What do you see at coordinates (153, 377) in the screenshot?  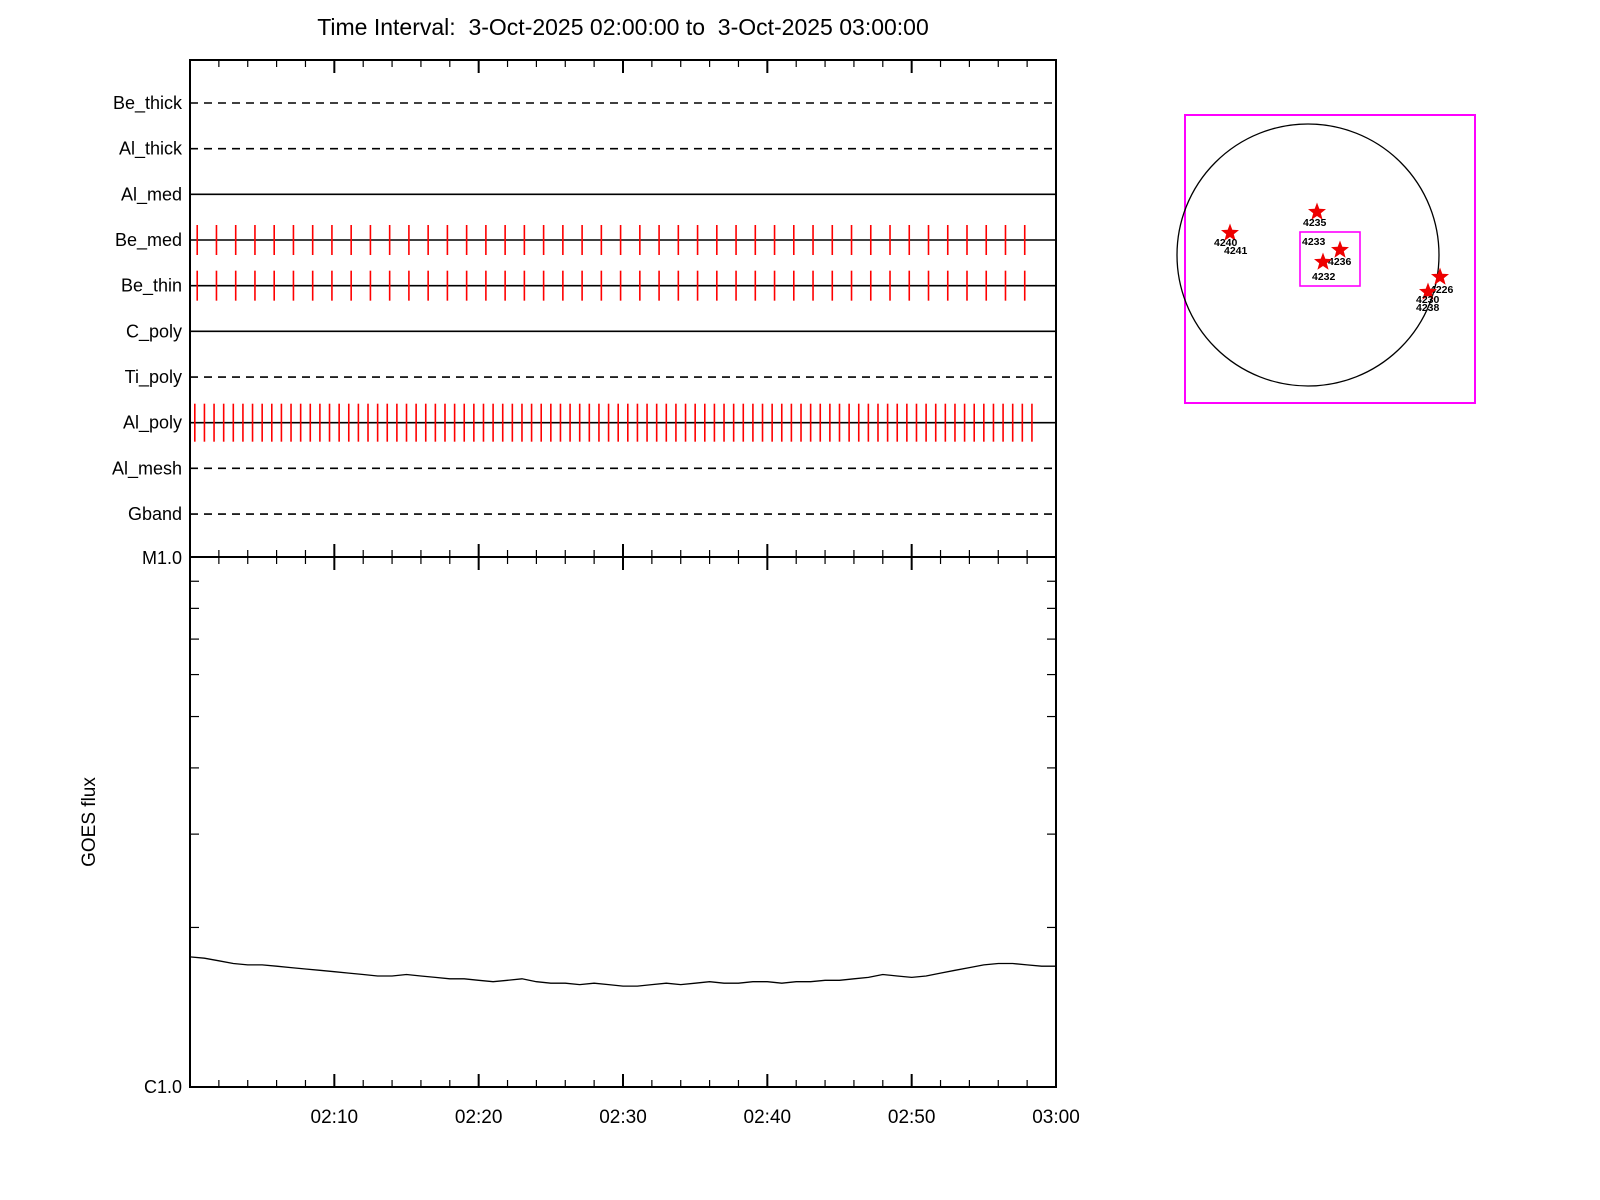 I see `filter-label: Ti_poly` at bounding box center [153, 377].